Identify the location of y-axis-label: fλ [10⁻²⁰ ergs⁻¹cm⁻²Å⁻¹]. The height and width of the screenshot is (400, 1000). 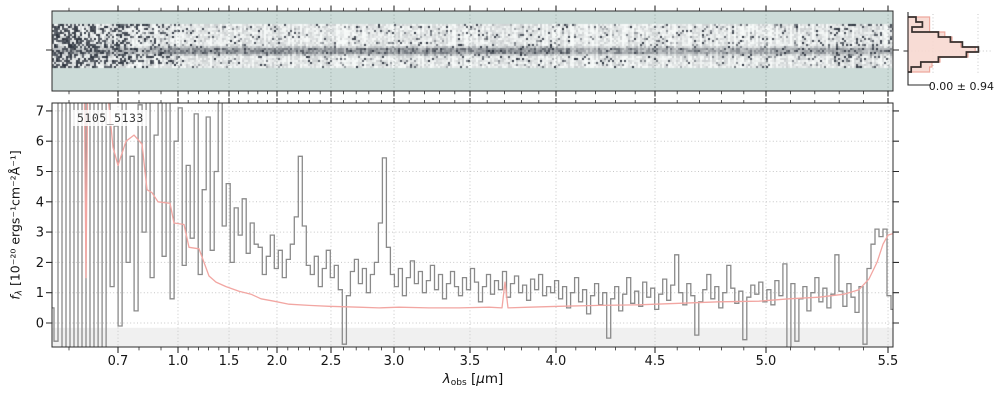
(16, 225).